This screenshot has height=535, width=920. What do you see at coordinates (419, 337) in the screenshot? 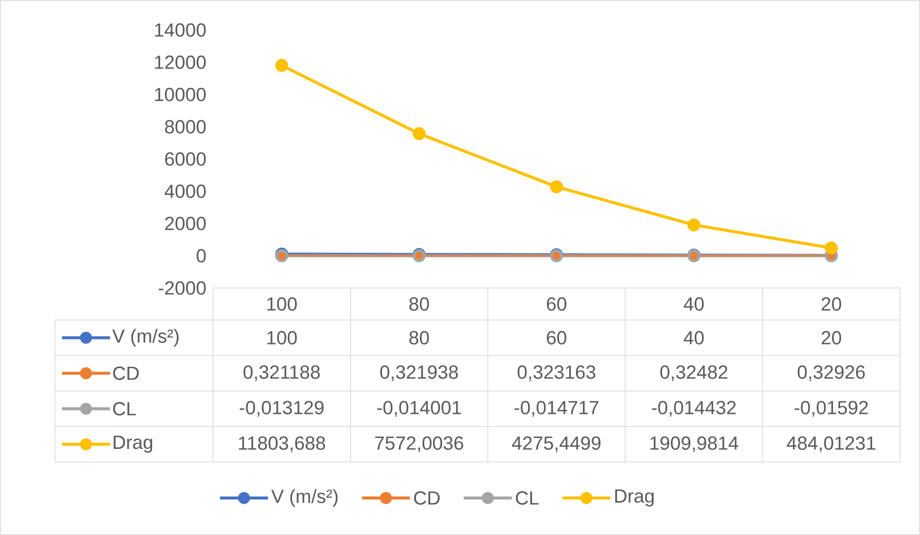
I see `data-label: 80` at bounding box center [419, 337].